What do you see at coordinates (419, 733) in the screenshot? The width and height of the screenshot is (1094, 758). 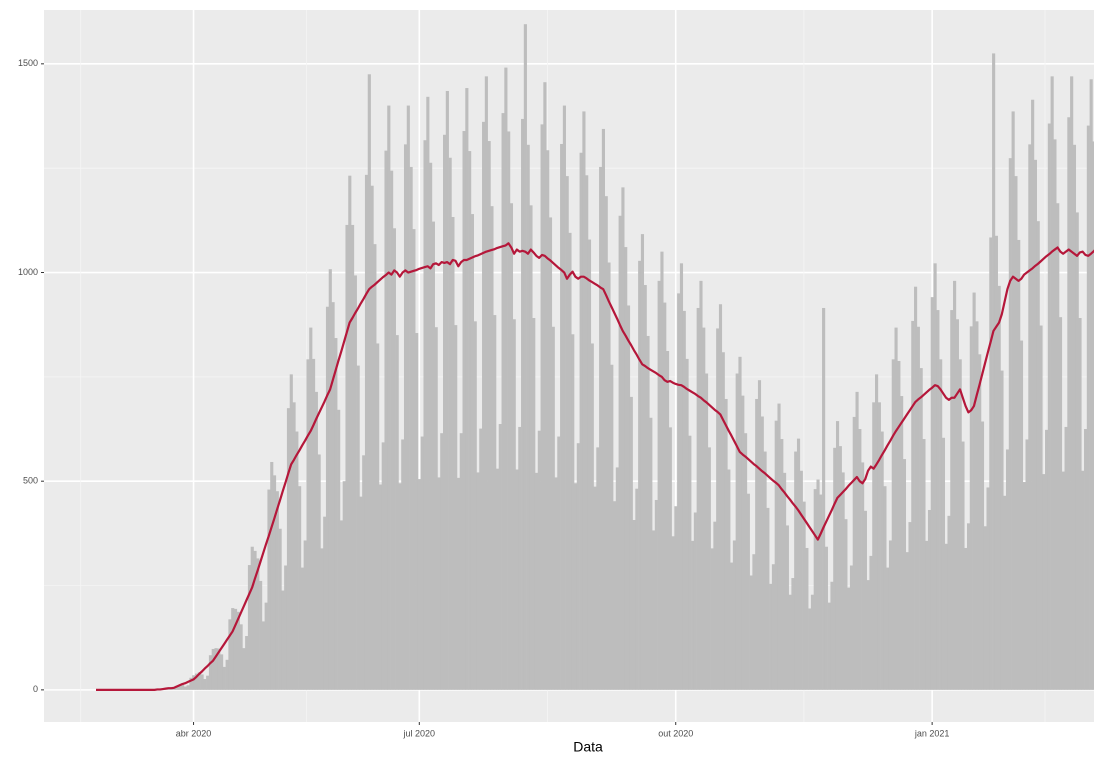 I see `x-tick-label: jul 2020` at bounding box center [419, 733].